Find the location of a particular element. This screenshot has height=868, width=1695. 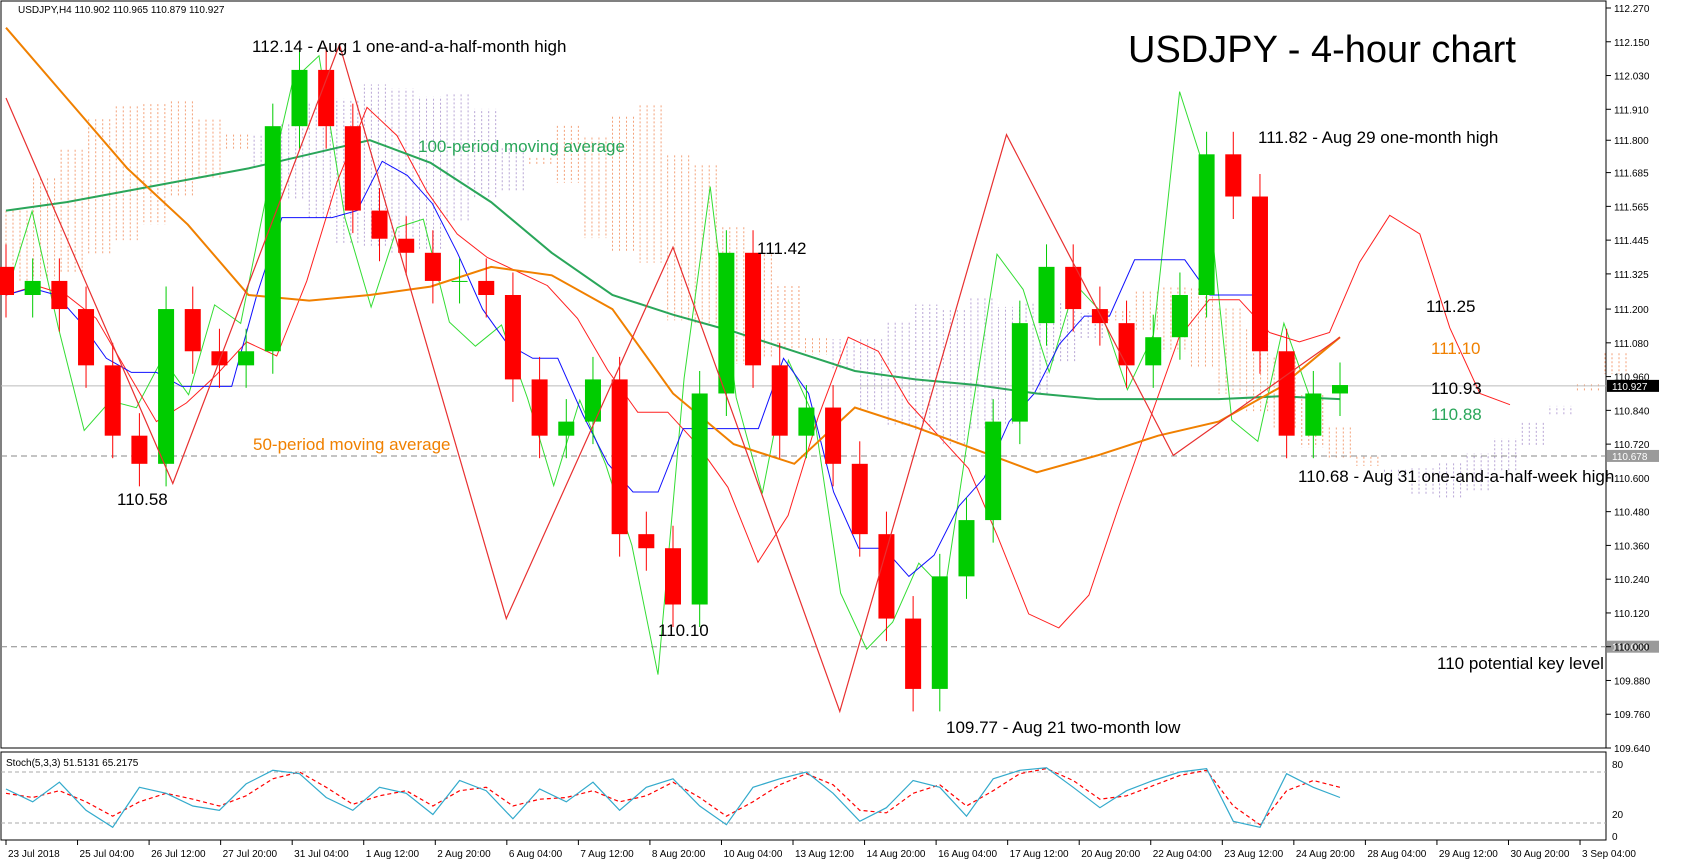

annotation-ma100: 100-period moving average is located at coordinates (521, 146).